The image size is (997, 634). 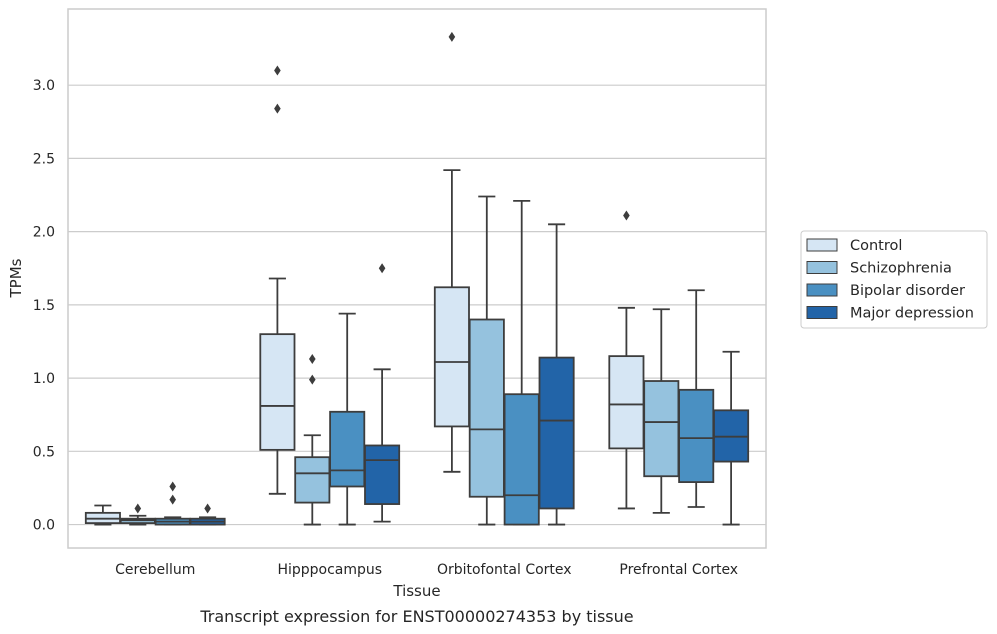 I want to click on y-tick-label: 2.5, so click(x=44, y=159).